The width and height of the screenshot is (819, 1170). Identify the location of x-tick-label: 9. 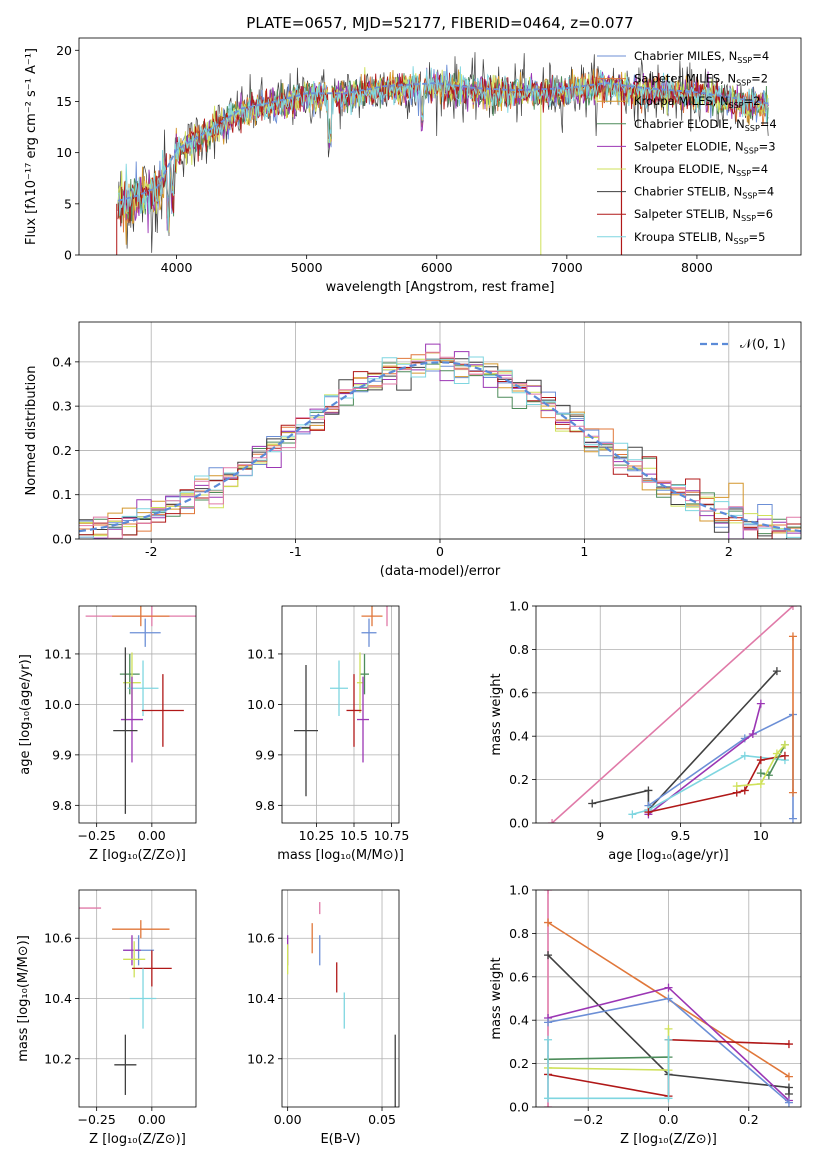
(600, 835).